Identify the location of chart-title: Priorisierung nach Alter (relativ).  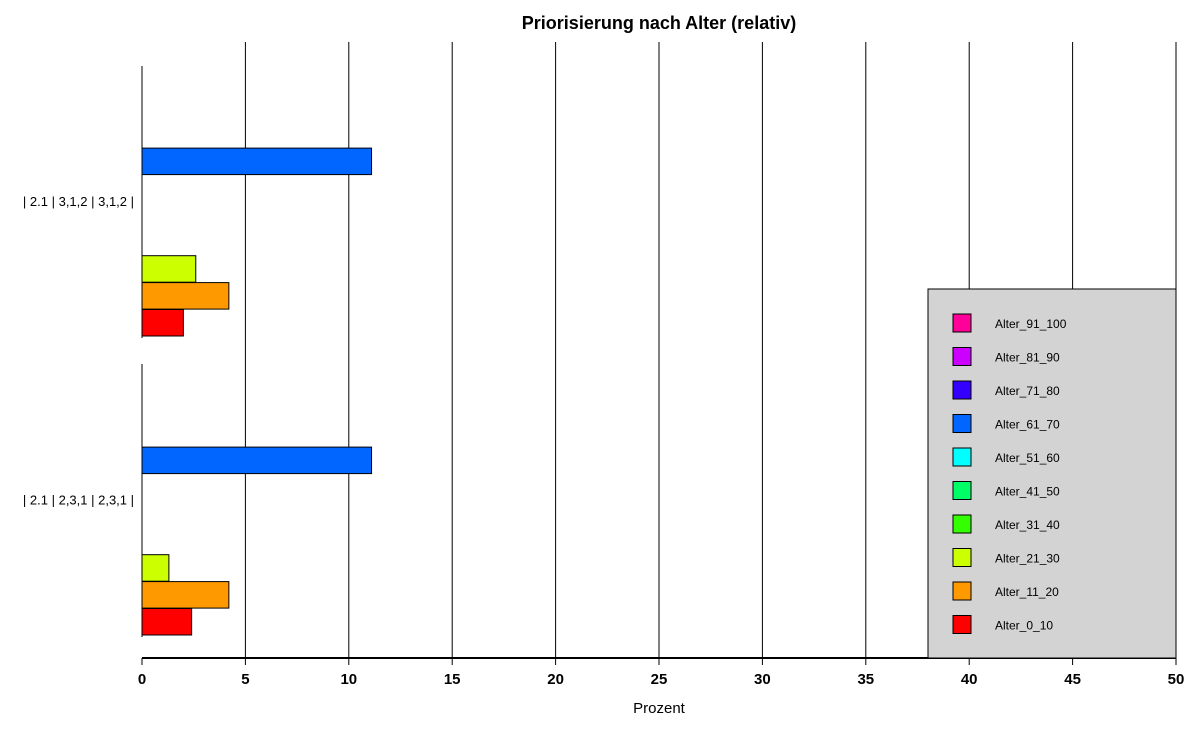
(659, 23).